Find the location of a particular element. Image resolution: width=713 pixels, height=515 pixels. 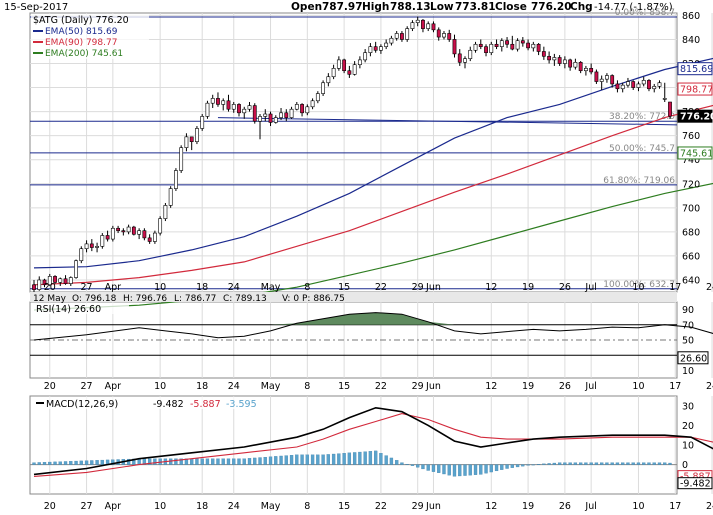

legend-background is located at coordinates (90, 36).